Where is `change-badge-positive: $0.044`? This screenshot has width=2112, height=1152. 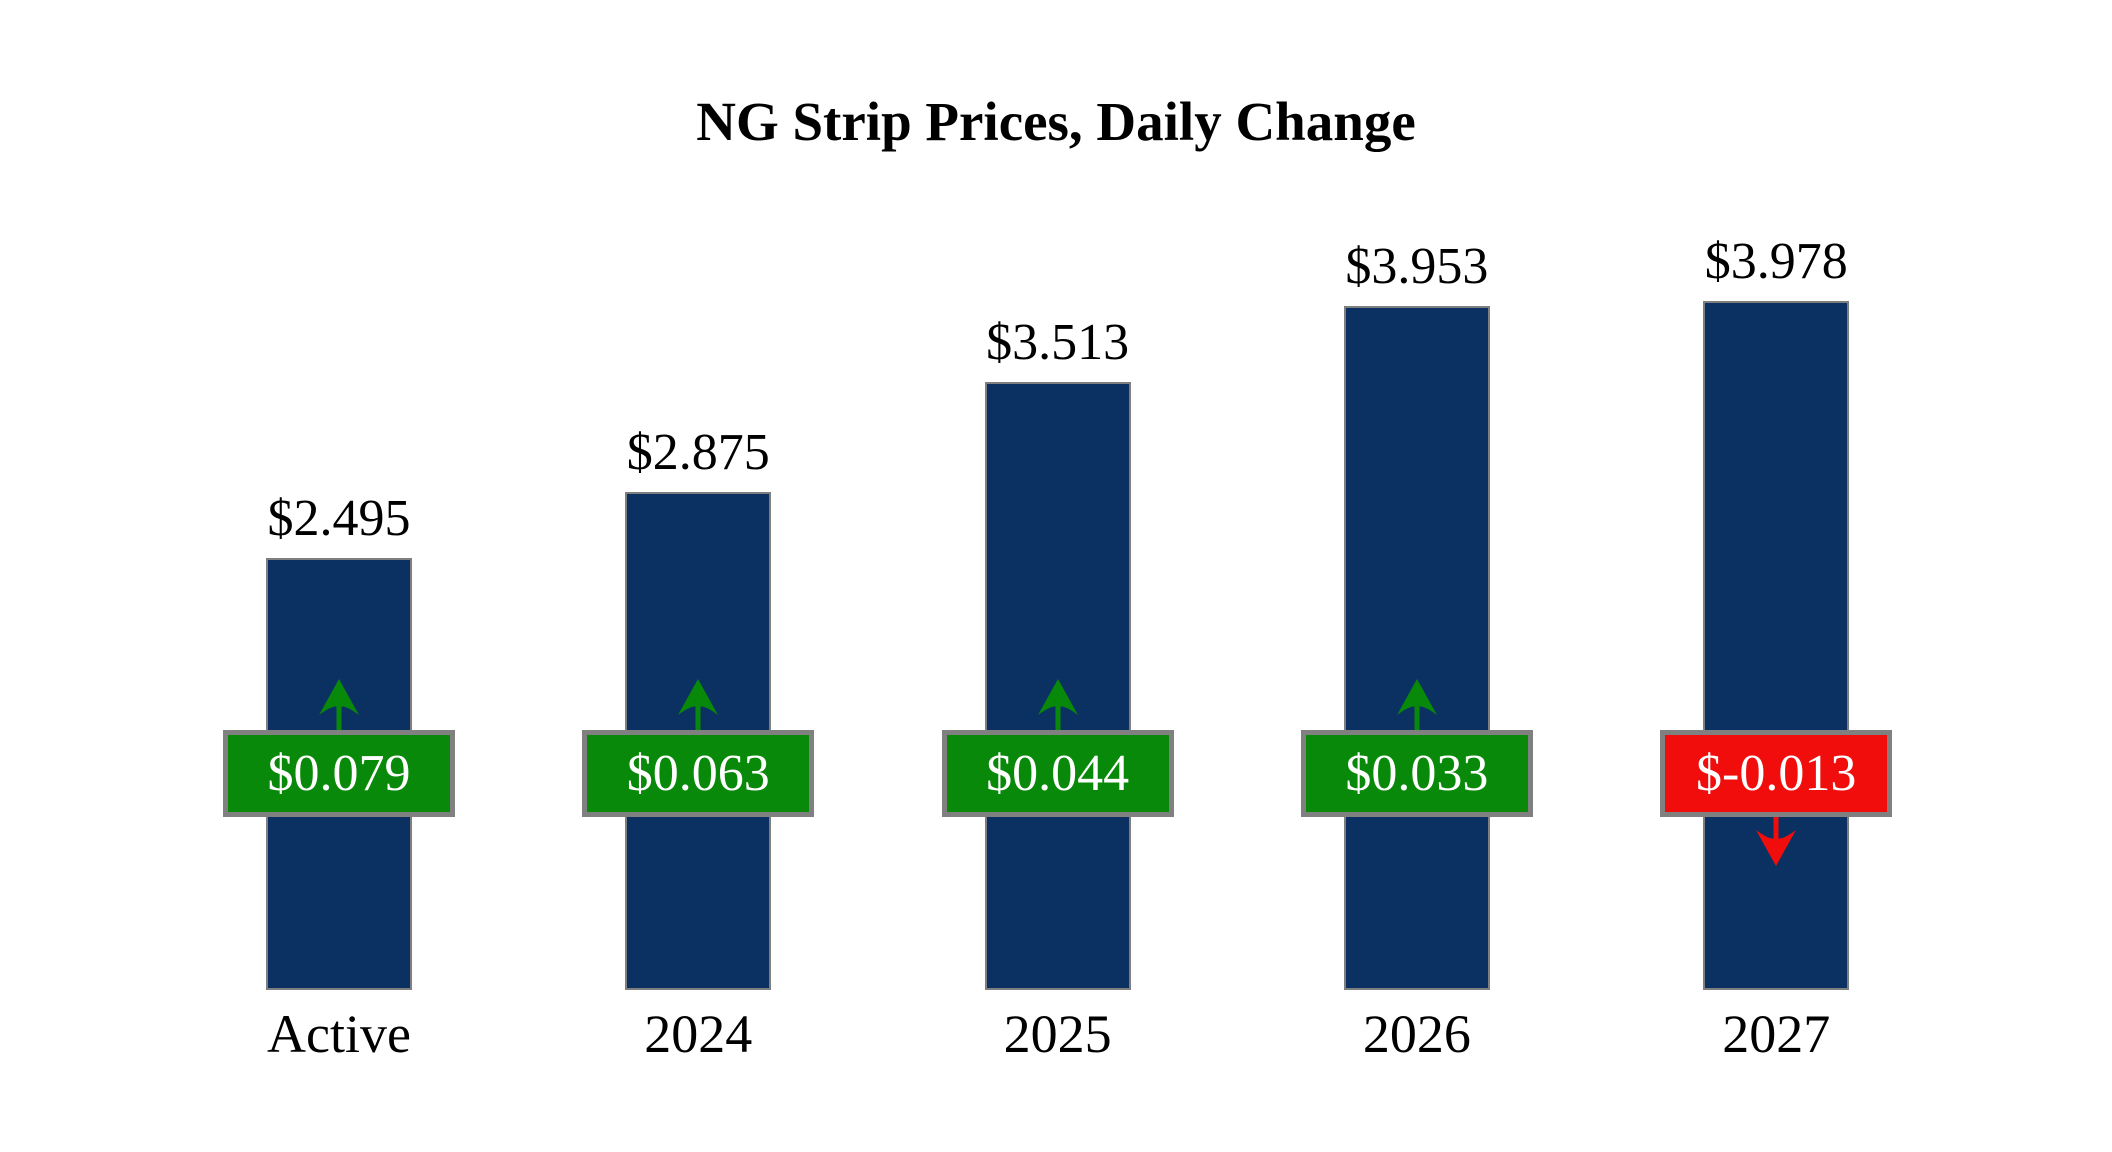
change-badge-positive: $0.044 is located at coordinates (1057, 773).